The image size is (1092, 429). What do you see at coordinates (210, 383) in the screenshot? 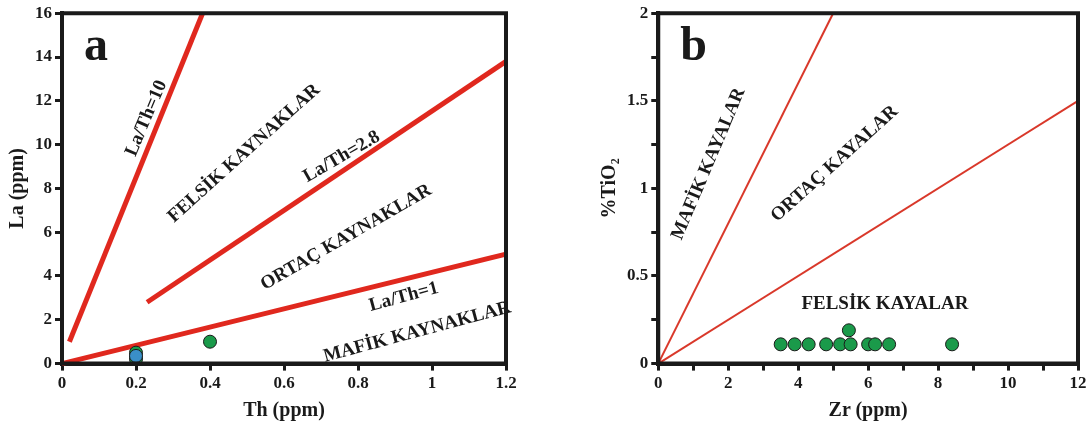
I see `x-tick-label: 0.4` at bounding box center [210, 383].